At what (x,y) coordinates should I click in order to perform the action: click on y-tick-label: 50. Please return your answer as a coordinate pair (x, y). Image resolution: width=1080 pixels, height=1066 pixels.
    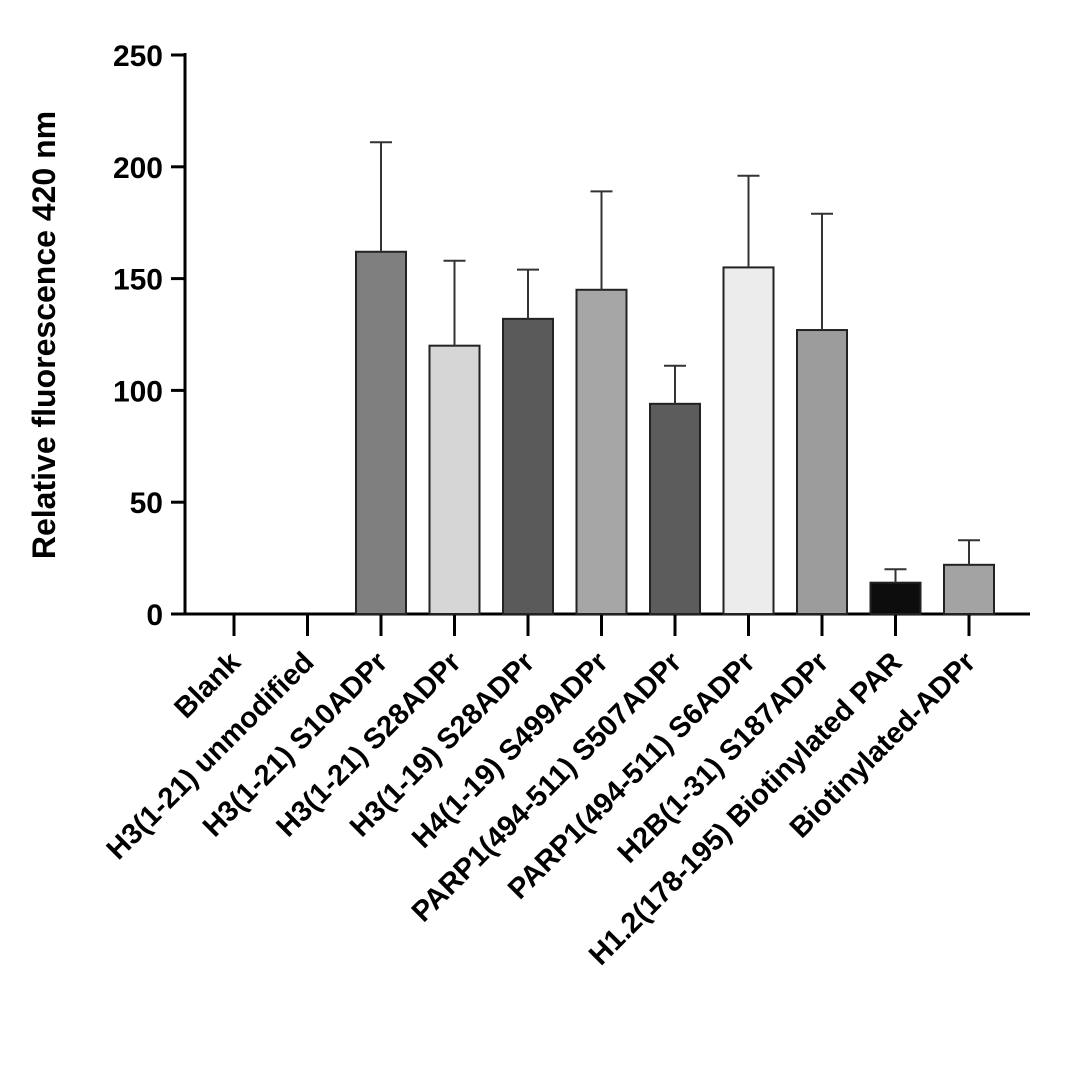
    Looking at the image, I should click on (146, 503).